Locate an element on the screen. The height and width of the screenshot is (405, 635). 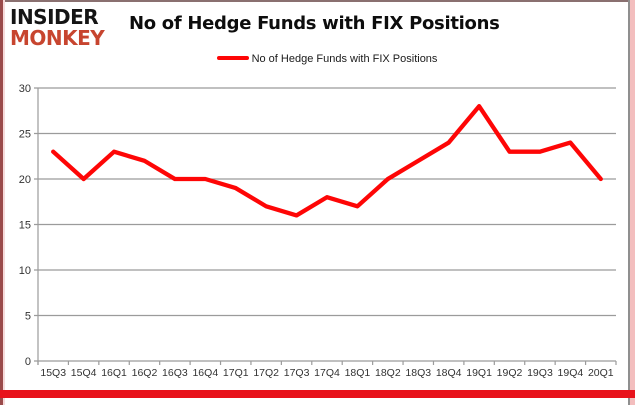
x-axis-tick-label: 20Q1 is located at coordinates (601, 373).